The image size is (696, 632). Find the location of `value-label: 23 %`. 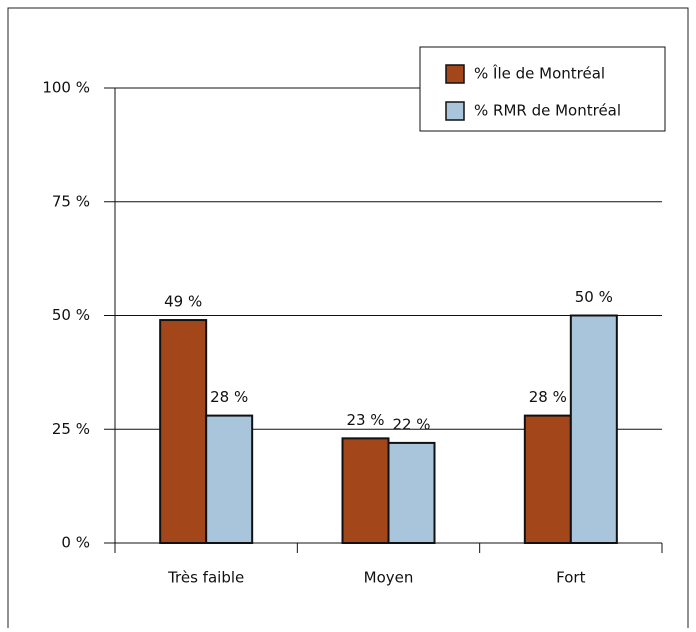

value-label: 23 % is located at coordinates (365, 420).